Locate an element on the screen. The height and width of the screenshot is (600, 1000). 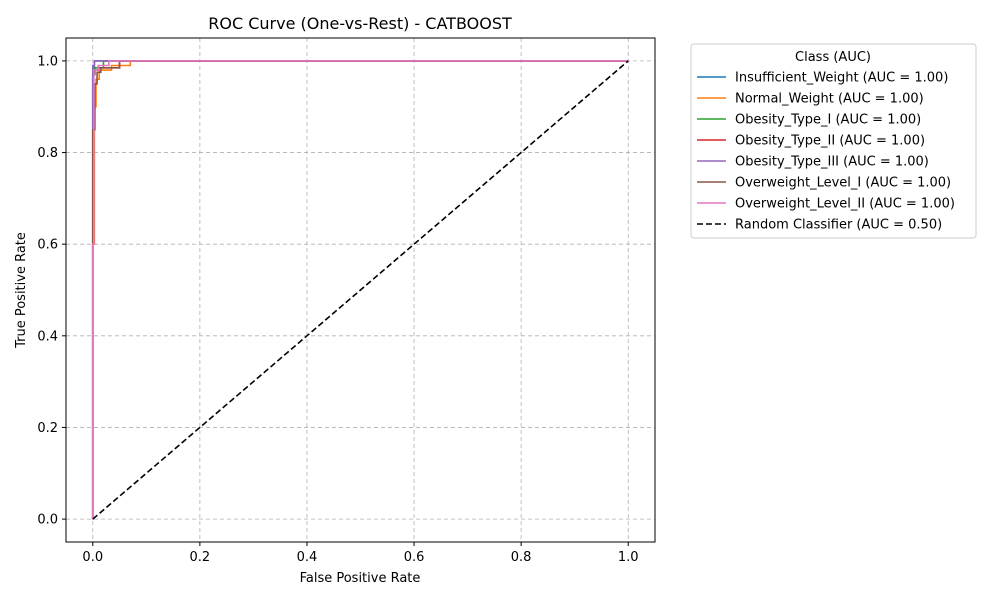
legend-label: Random Classifier (AUC = 0.50) is located at coordinates (838, 225).